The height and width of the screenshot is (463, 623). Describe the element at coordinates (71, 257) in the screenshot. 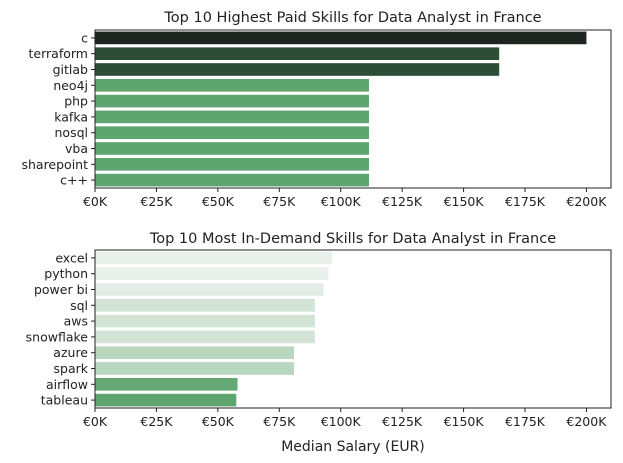

I see `y-tick-label: excel` at that location.